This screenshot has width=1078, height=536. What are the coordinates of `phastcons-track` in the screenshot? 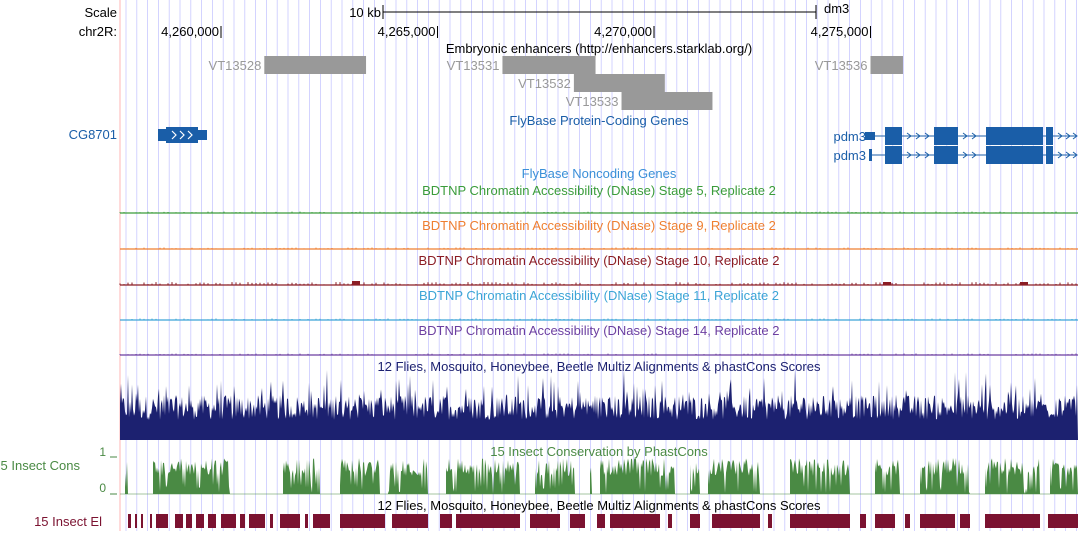 It's located at (599, 476).